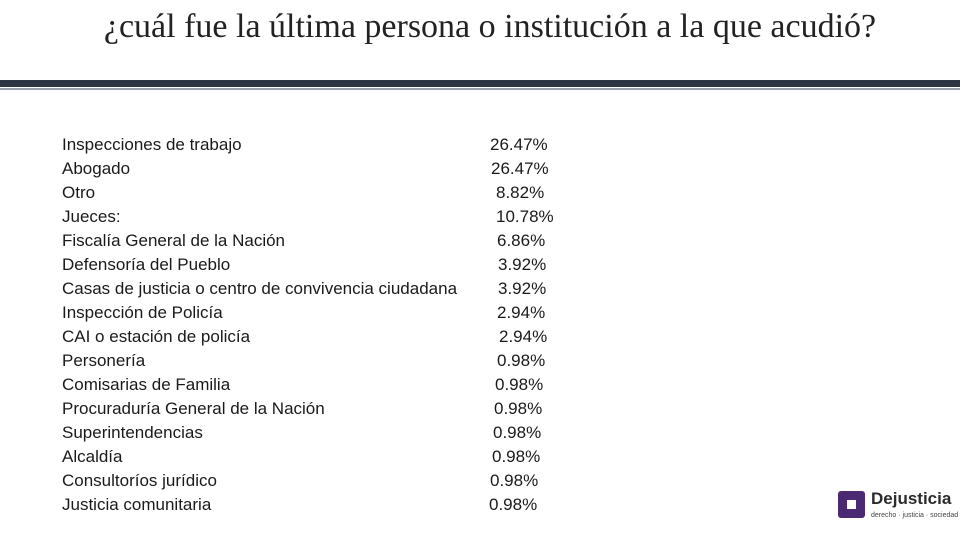 This screenshot has height=540, width=960. Describe the element at coordinates (322, 145) in the screenshot. I see `list-item: Inspecciones de trabajo 26.47%` at that location.